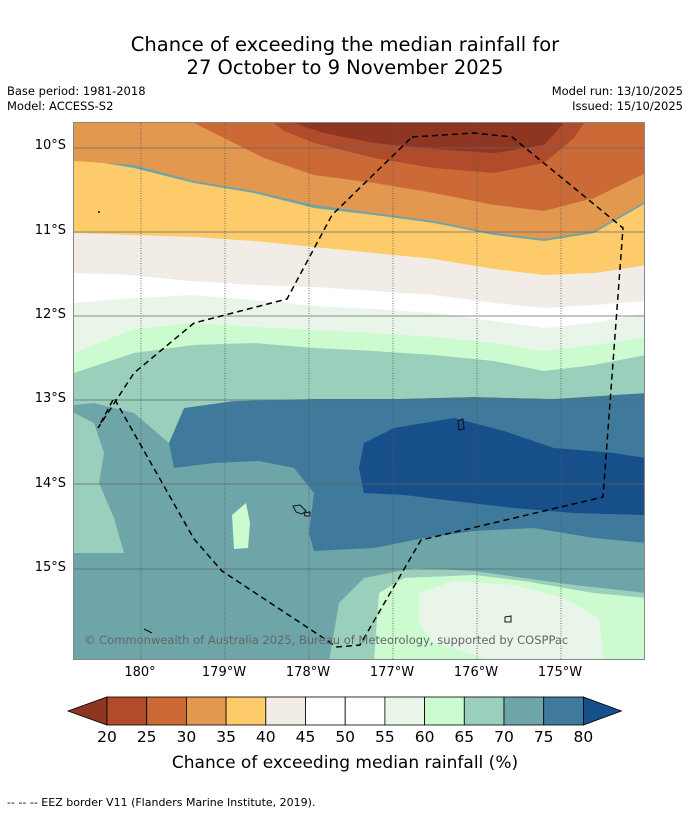  I want to click on colorbar, so click(344, 711).